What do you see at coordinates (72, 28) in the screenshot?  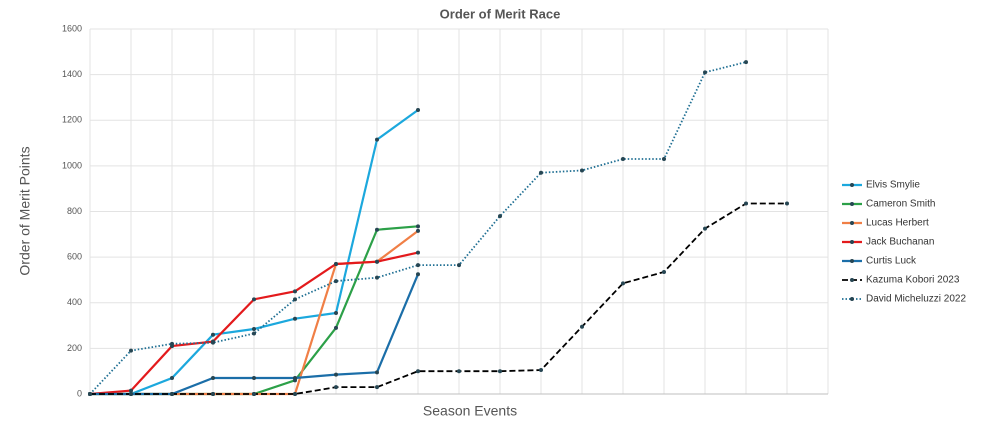 I see `y-tick-label: 1600` at bounding box center [72, 28].